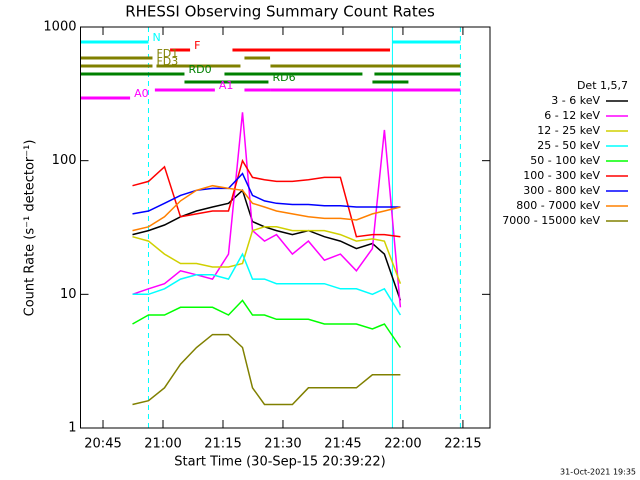  What do you see at coordinates (551, 220) in the screenshot?
I see `legend-label: 7000 - 15000 keV` at bounding box center [551, 220].